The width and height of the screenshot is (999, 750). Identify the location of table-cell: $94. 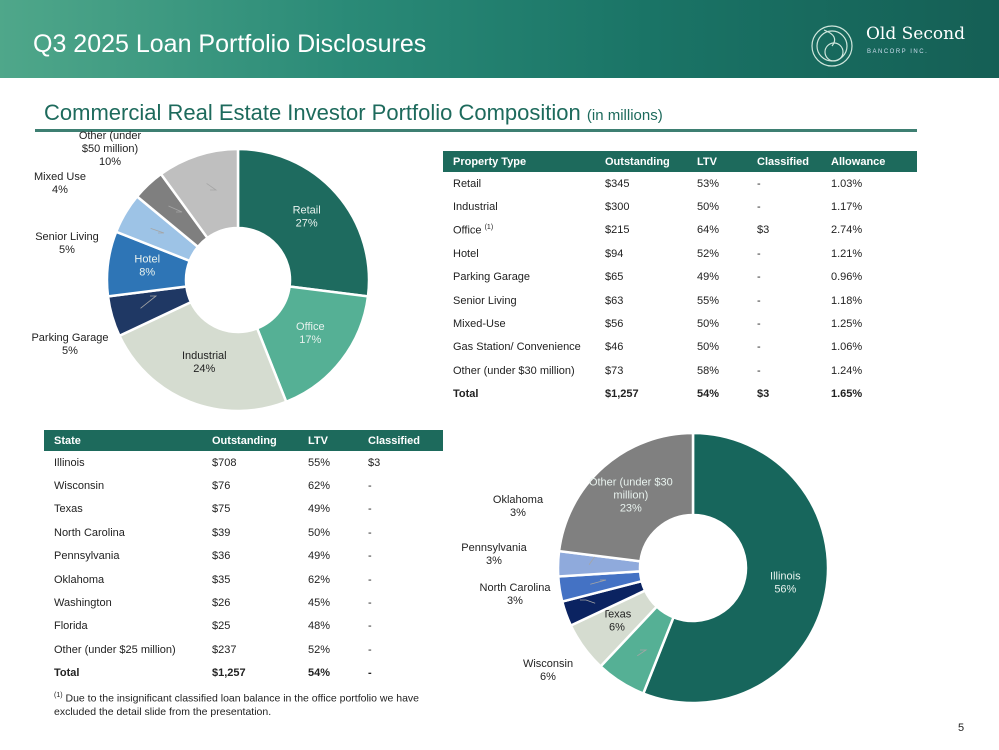
(641, 253).